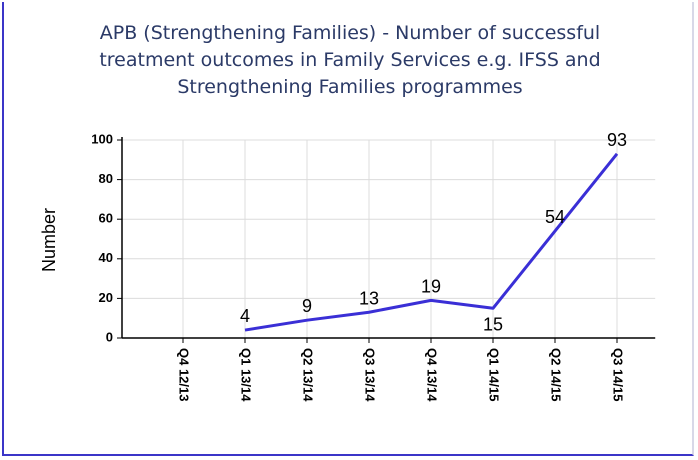 This screenshot has width=698, height=460. Describe the element at coordinates (369, 298) in the screenshot. I see `data-label: 13` at that location.